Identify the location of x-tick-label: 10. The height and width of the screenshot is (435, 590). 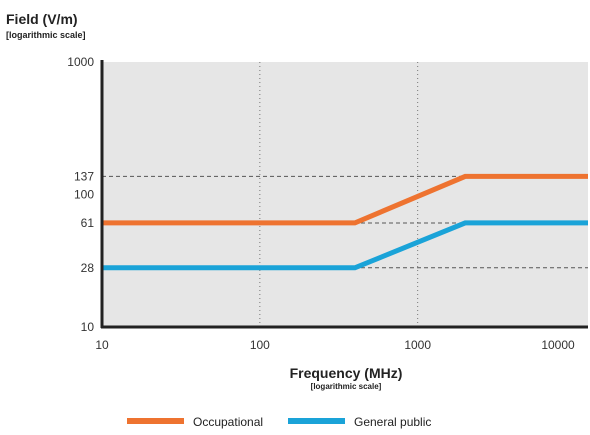
(102, 345).